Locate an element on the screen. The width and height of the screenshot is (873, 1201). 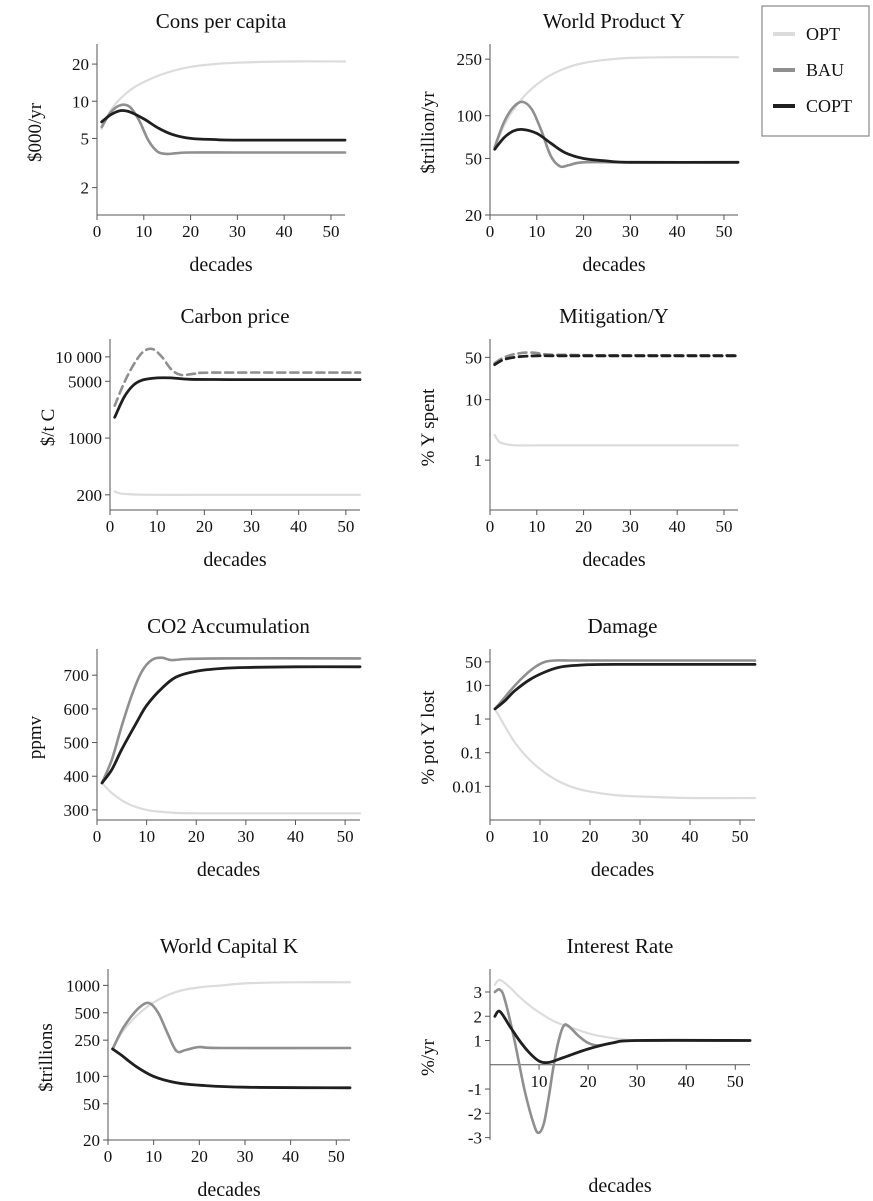
y-tick-label: 300 is located at coordinates (77, 810).